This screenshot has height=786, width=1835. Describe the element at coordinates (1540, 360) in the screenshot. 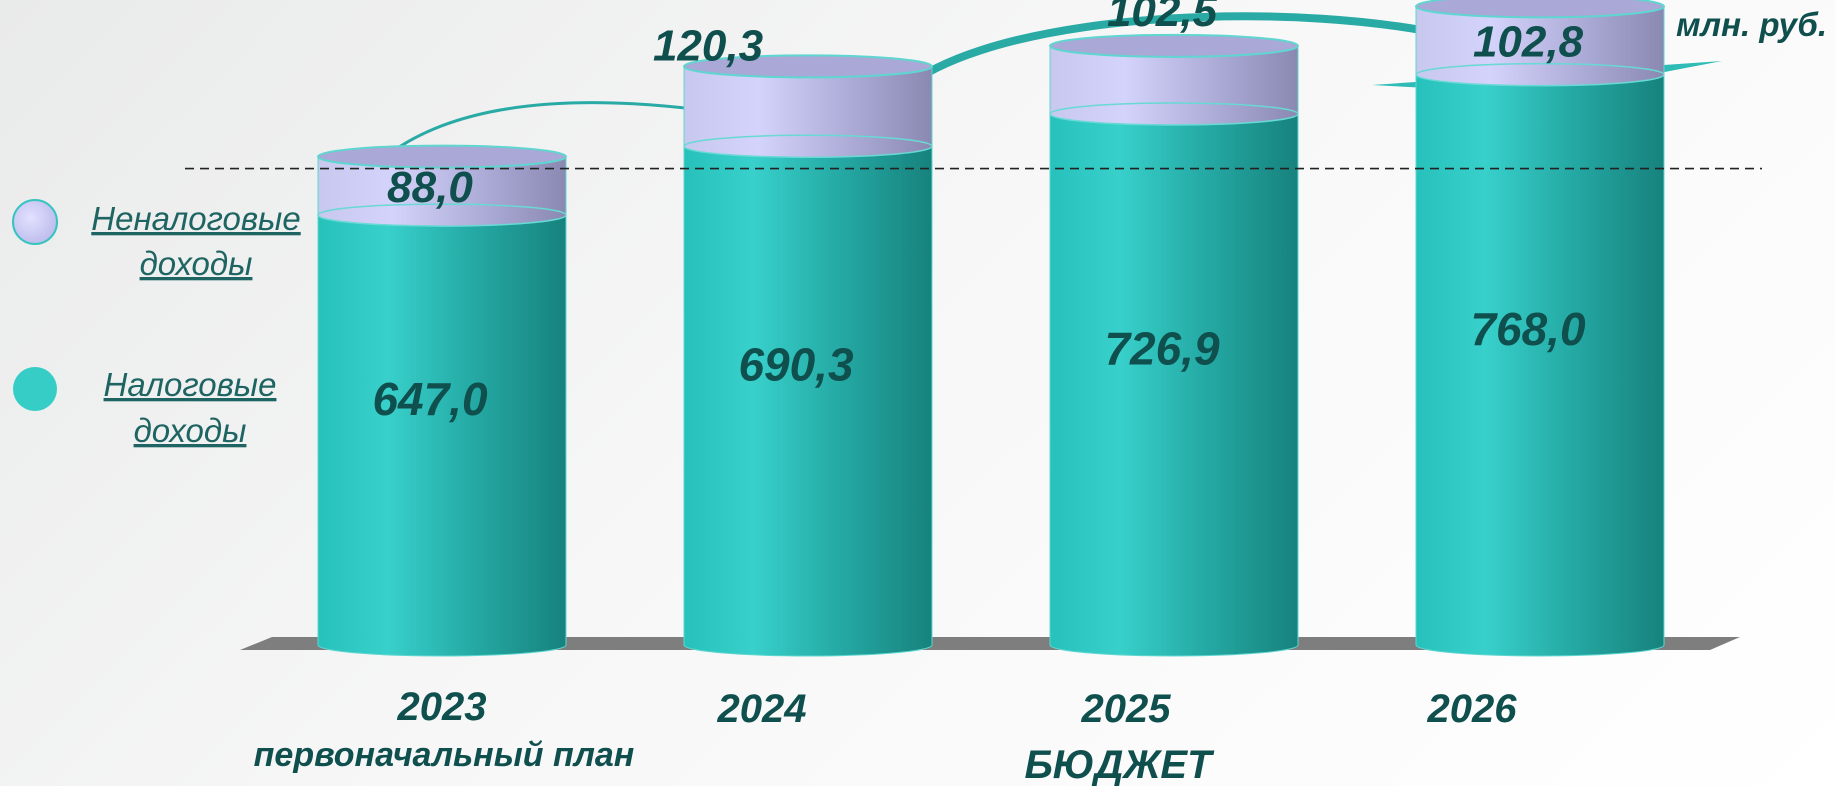

I see `bar-tax-2026` at that location.